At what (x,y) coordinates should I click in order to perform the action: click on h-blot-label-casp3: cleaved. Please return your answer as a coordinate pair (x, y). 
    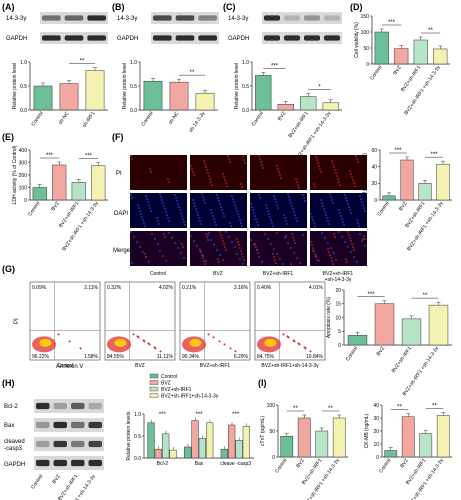
    Looking at the image, I should click on (14, 442).